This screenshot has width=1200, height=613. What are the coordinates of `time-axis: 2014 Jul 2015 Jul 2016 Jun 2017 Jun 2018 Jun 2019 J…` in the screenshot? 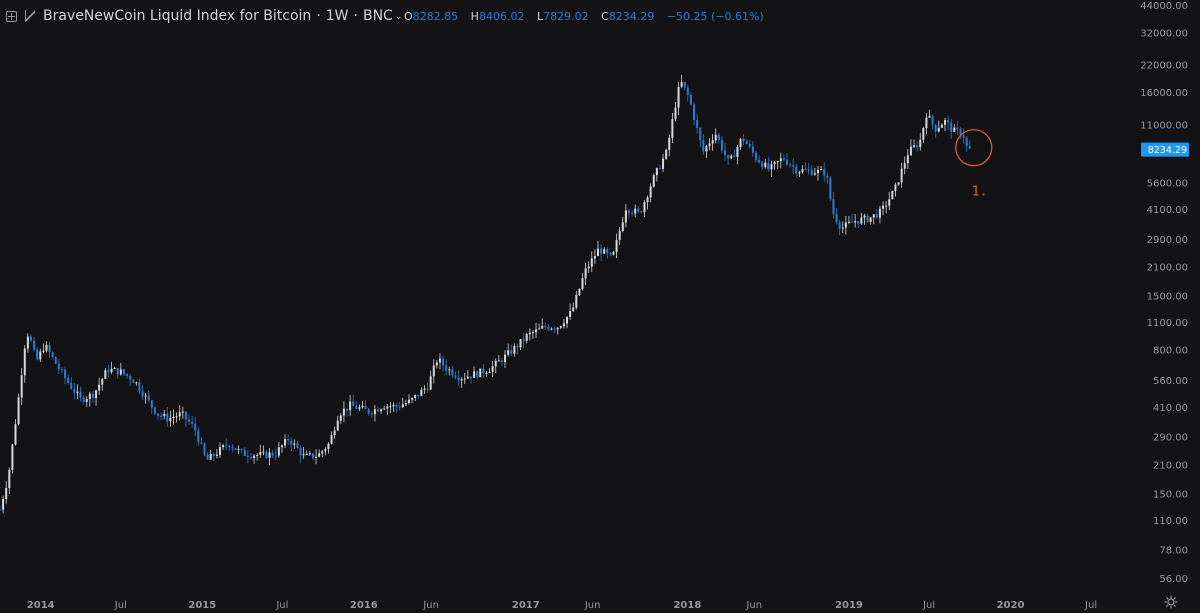 It's located at (562, 605).